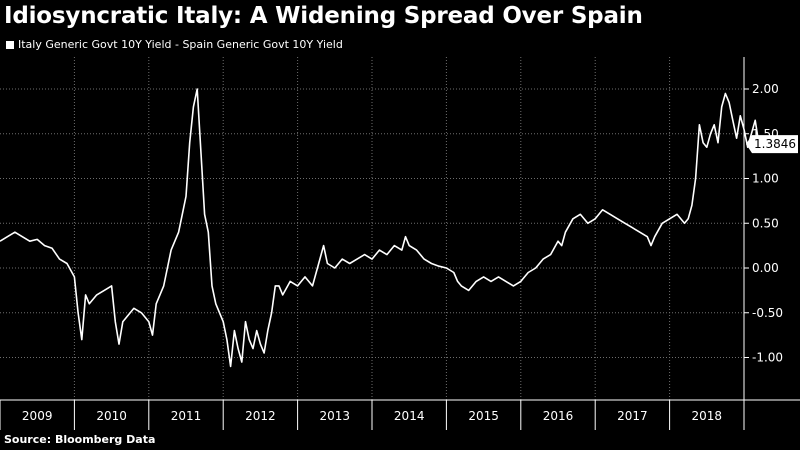  Describe the element at coordinates (767, 358) in the screenshot. I see `y-tick-label: -1.00` at that location.